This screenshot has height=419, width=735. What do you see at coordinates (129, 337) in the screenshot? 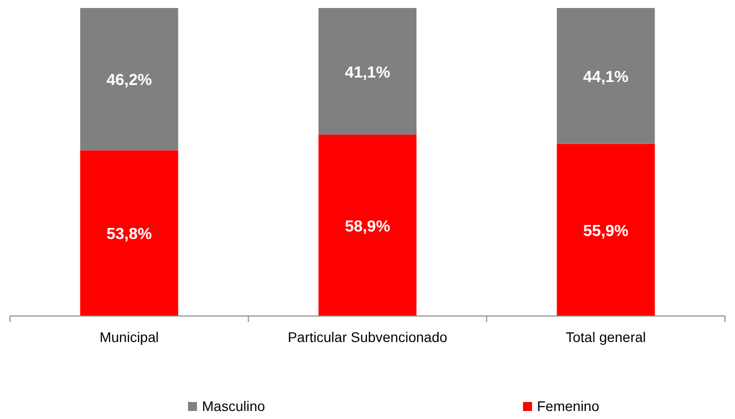
I see `x-tick-label: Municipal` at bounding box center [129, 337].